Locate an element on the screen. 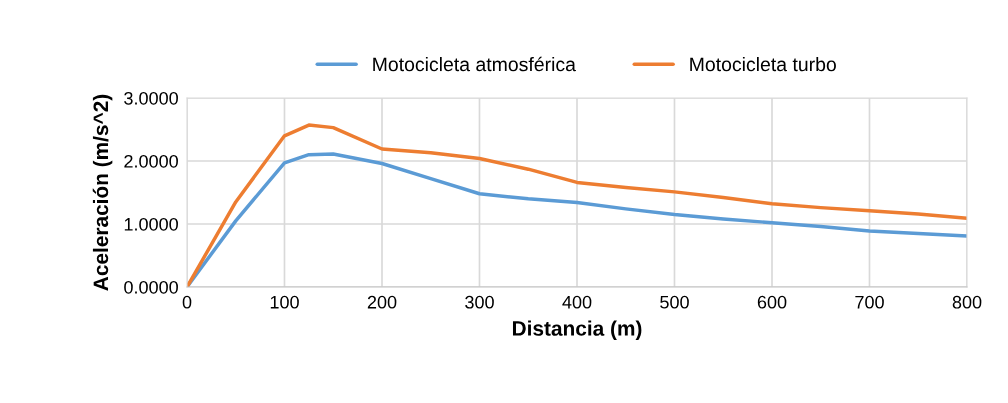 This screenshot has height=403, width=1008. y-tick-label: 1.0000 is located at coordinates (151, 224).